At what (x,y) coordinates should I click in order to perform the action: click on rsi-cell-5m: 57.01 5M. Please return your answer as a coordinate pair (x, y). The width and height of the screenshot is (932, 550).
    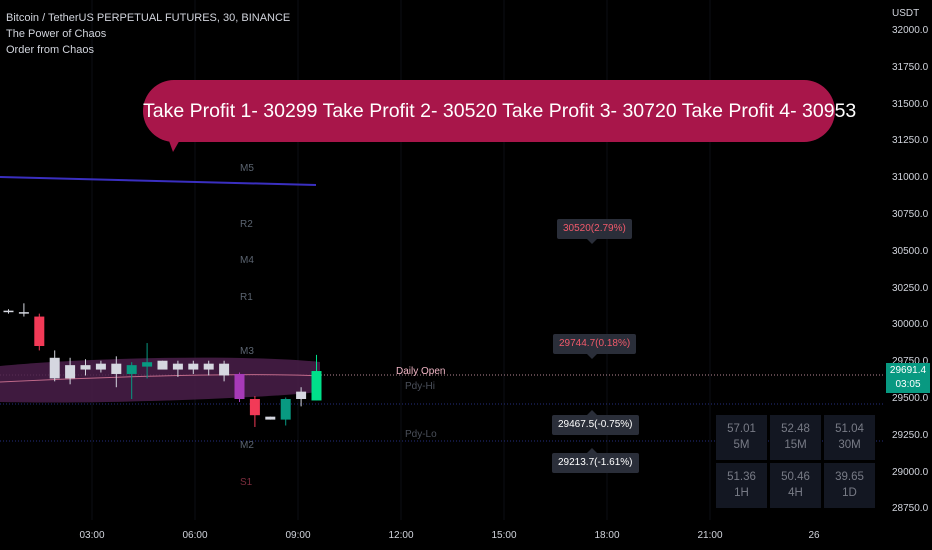
    Looking at the image, I should click on (741, 437).